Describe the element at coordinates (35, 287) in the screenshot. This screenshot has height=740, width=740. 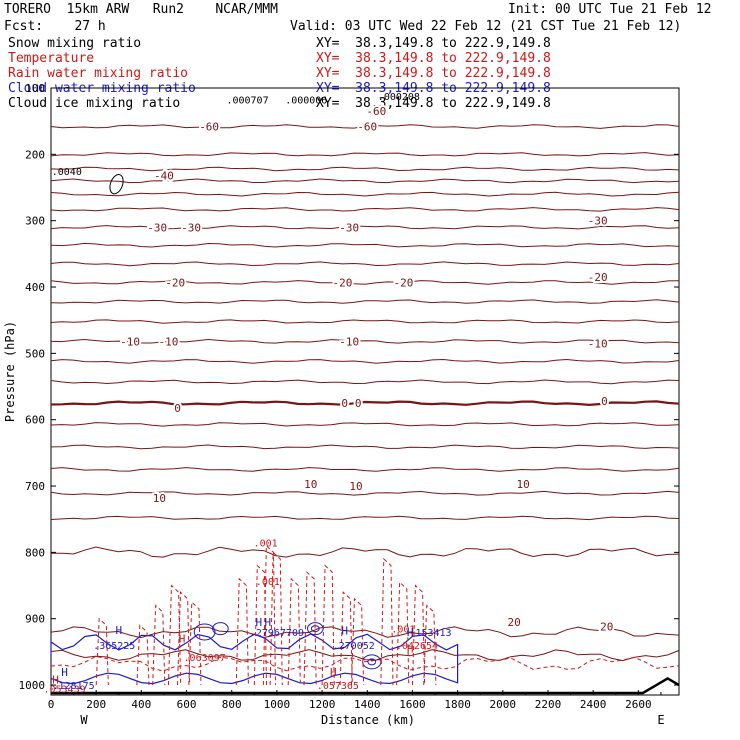
I see `y-tick-label: 400` at that location.